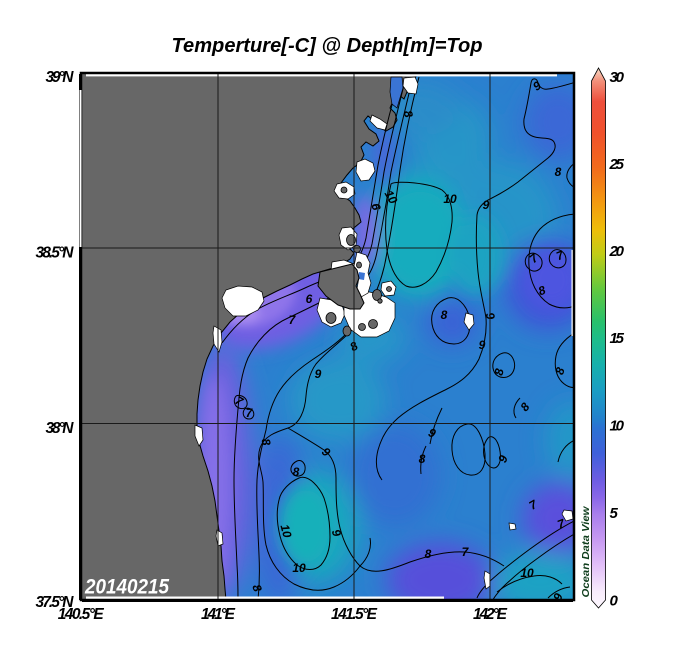 The height and width of the screenshot is (660, 684). What do you see at coordinates (60, 428) in the screenshot?
I see `svg-text: 38°N` at bounding box center [60, 428].